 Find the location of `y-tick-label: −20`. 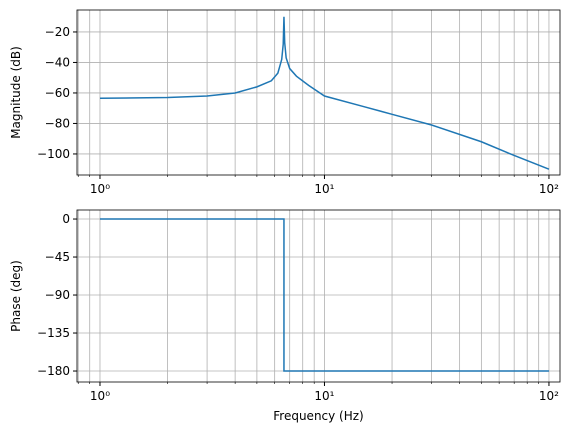

y-tick-label: −20 is located at coordinates (57, 32).